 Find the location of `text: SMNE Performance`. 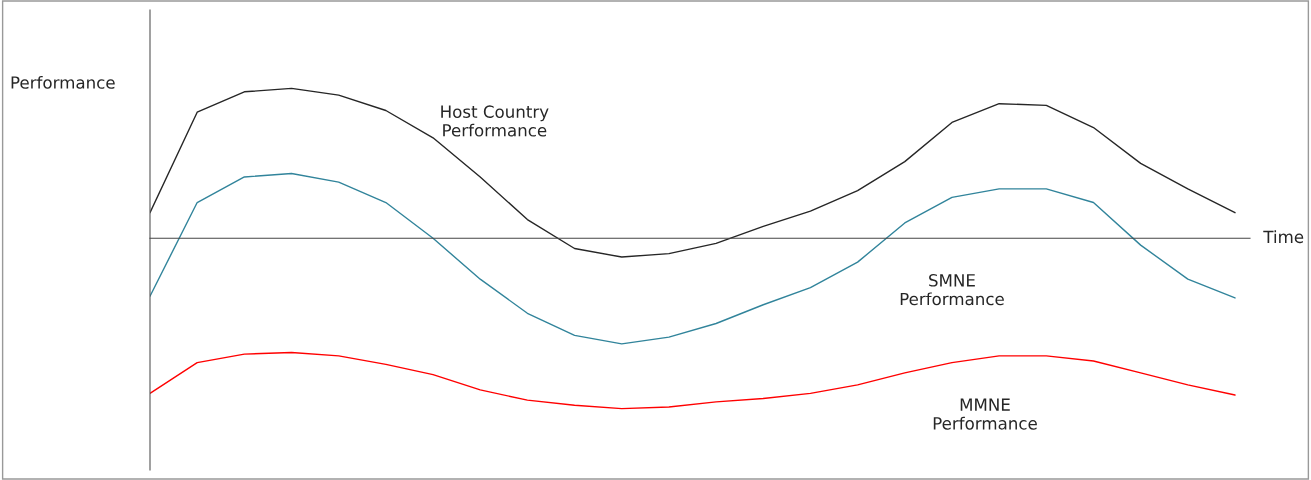

text: SMNE Performance is located at coordinates (952, 290).